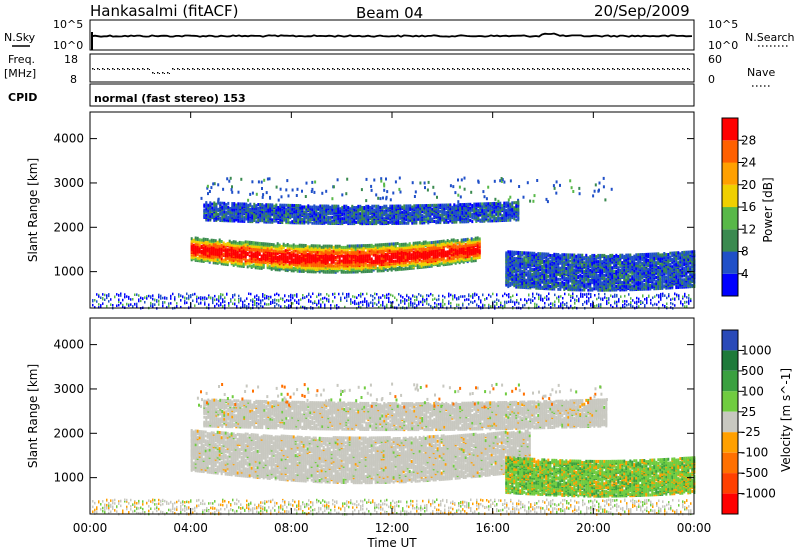  I want to click on noise-trace, so click(392, 35).